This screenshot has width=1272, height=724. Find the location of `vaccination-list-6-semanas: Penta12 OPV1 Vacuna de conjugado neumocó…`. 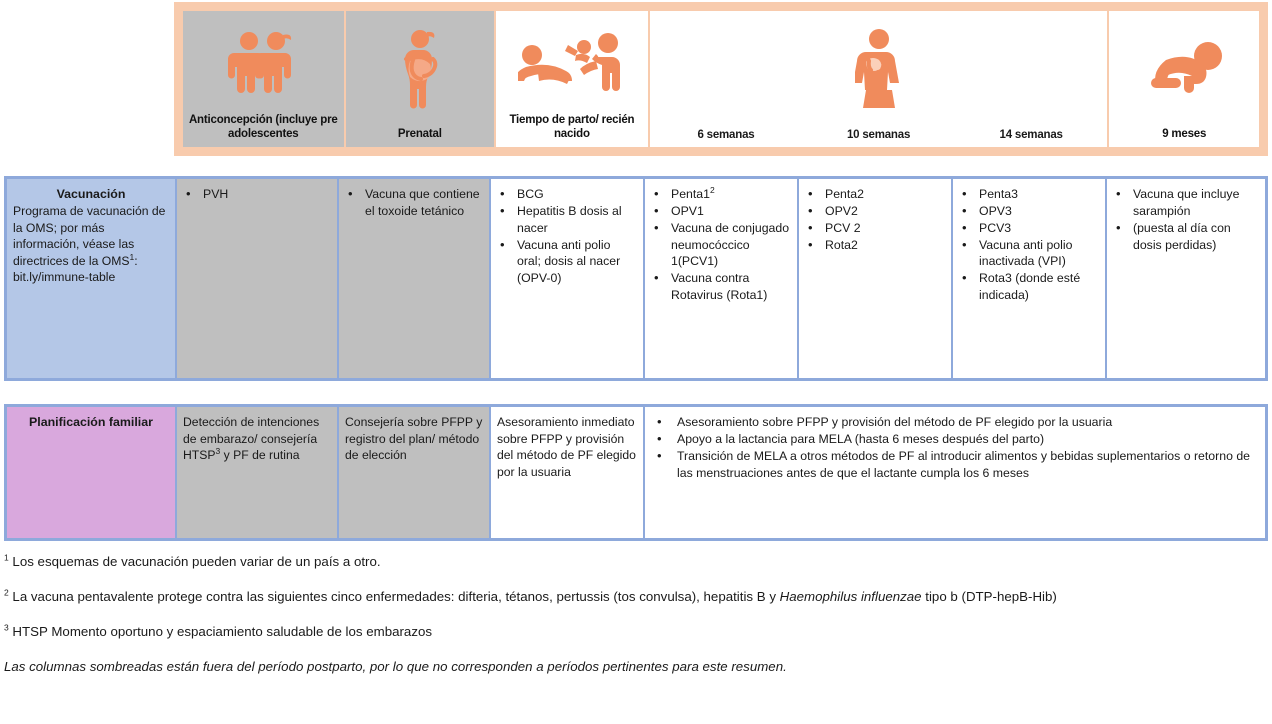

vaccination-list-6-semanas: Penta12 OPV1 Vacuna de conjugado neumocó… is located at coordinates (721, 244).